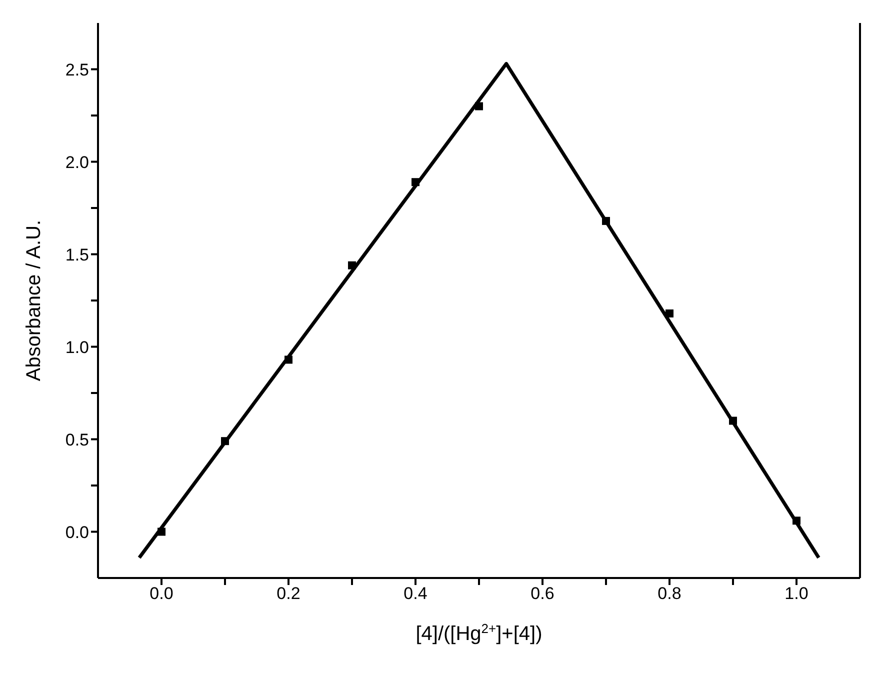 The width and height of the screenshot is (869, 676). Describe the element at coordinates (77, 532) in the screenshot. I see `y-tick-label: 0.0` at that location.